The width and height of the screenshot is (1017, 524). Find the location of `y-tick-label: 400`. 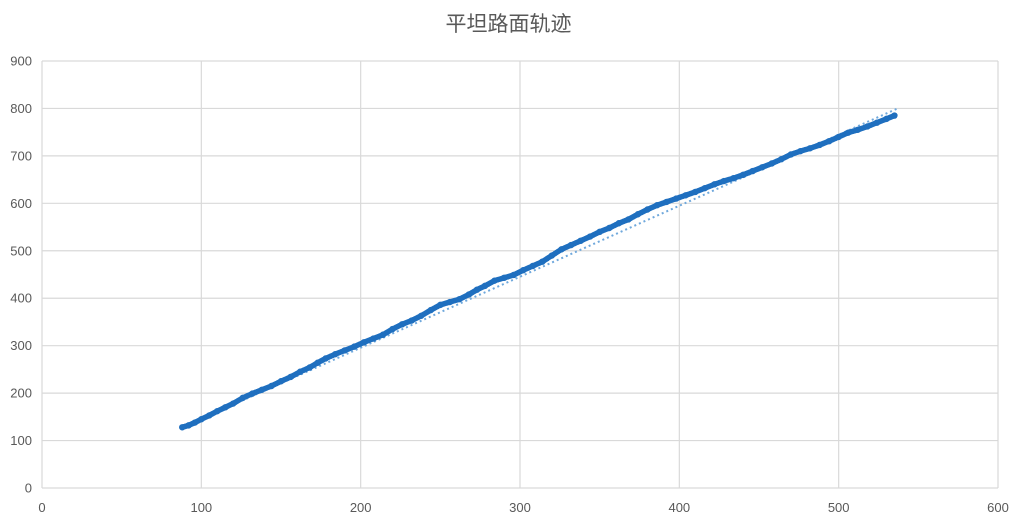

y-tick-label: 400 is located at coordinates (21, 298).